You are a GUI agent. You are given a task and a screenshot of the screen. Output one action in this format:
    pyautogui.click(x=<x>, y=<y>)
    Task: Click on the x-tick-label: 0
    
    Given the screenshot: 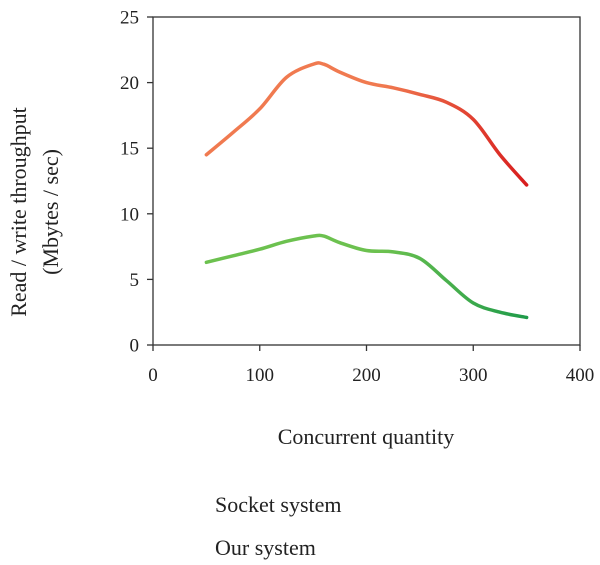 What is the action you would take?
    pyautogui.click(x=153, y=375)
    